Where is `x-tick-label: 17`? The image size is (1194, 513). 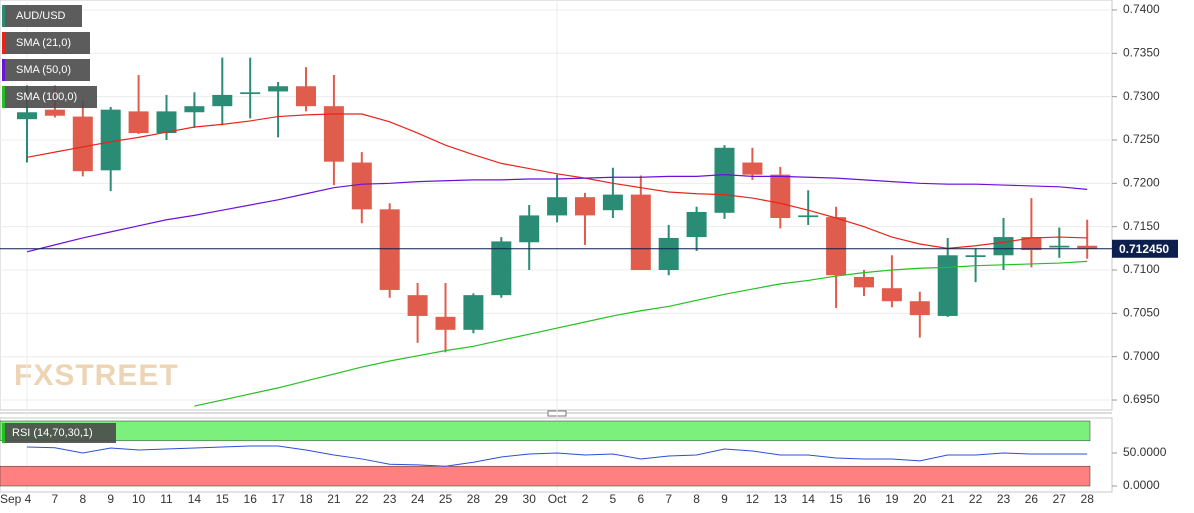 x-tick-label: 17 is located at coordinates (278, 499).